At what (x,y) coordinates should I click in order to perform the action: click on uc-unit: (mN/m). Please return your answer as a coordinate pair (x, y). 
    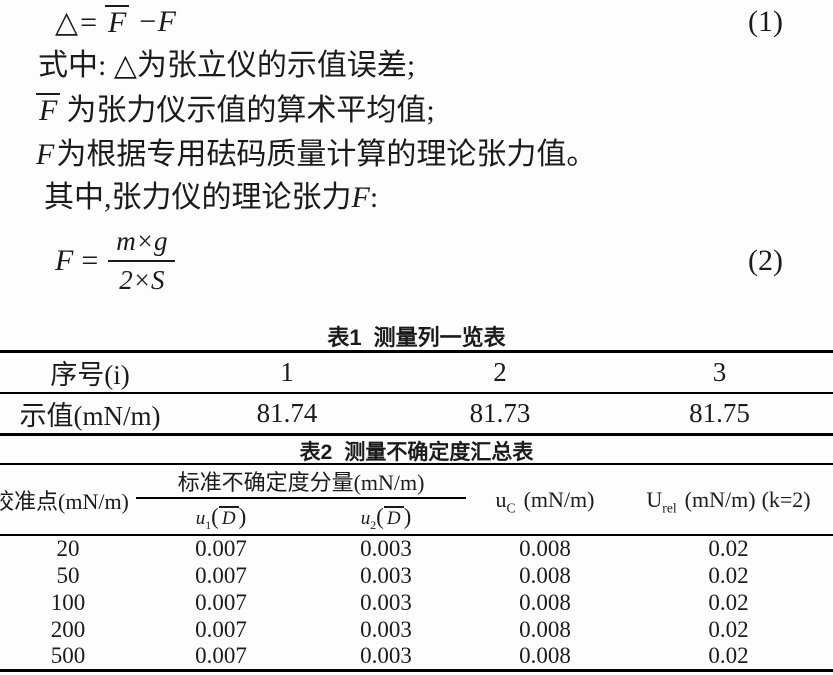
    Looking at the image, I should click on (559, 499).